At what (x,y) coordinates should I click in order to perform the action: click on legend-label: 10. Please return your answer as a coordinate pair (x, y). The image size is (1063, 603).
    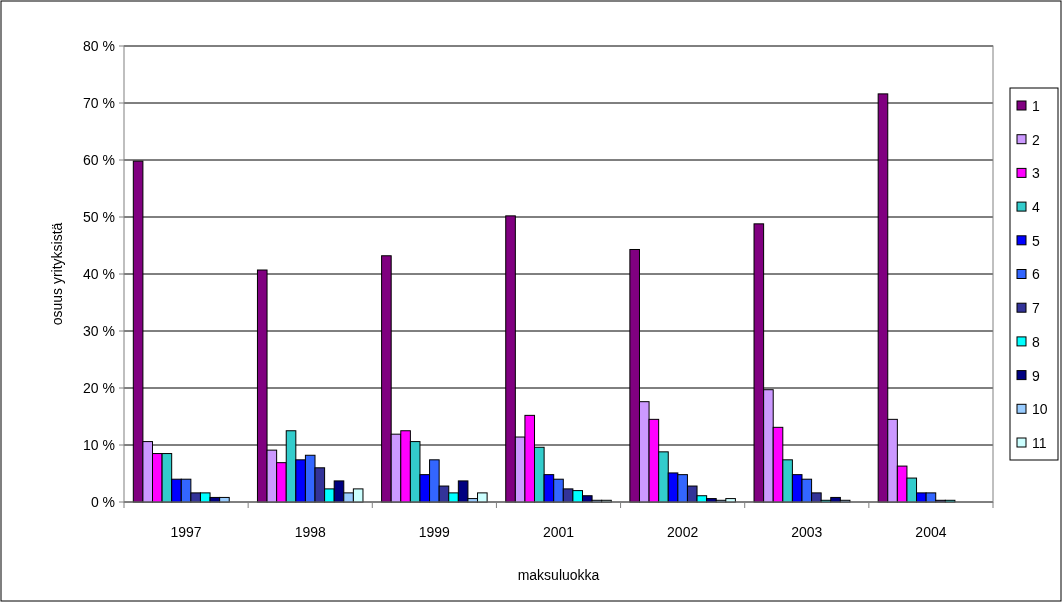
    Looking at the image, I should click on (1040, 409).